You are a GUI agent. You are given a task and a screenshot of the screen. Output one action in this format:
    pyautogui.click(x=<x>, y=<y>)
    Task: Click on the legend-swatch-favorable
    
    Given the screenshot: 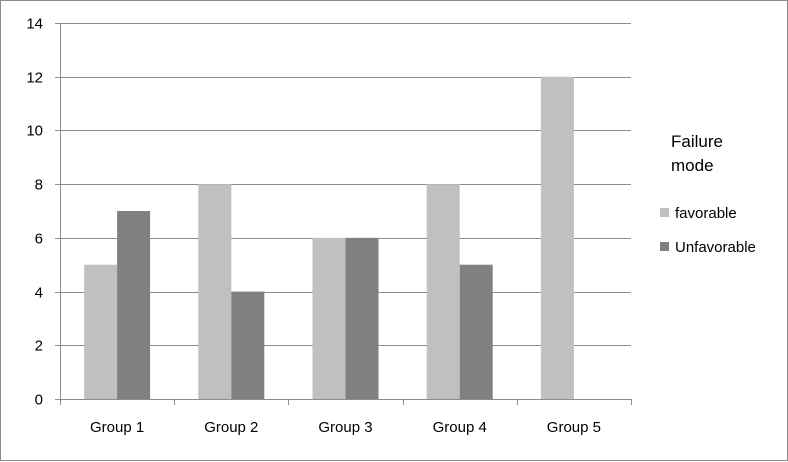 What is the action you would take?
    pyautogui.click(x=664, y=212)
    